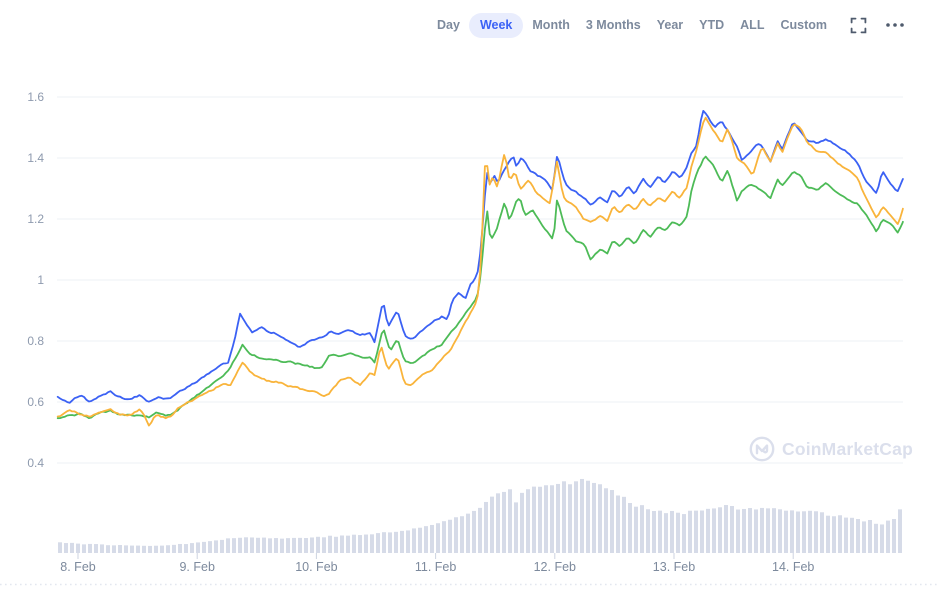  What do you see at coordinates (711, 25) in the screenshot?
I see `range-button-ytd: YTD` at bounding box center [711, 25].